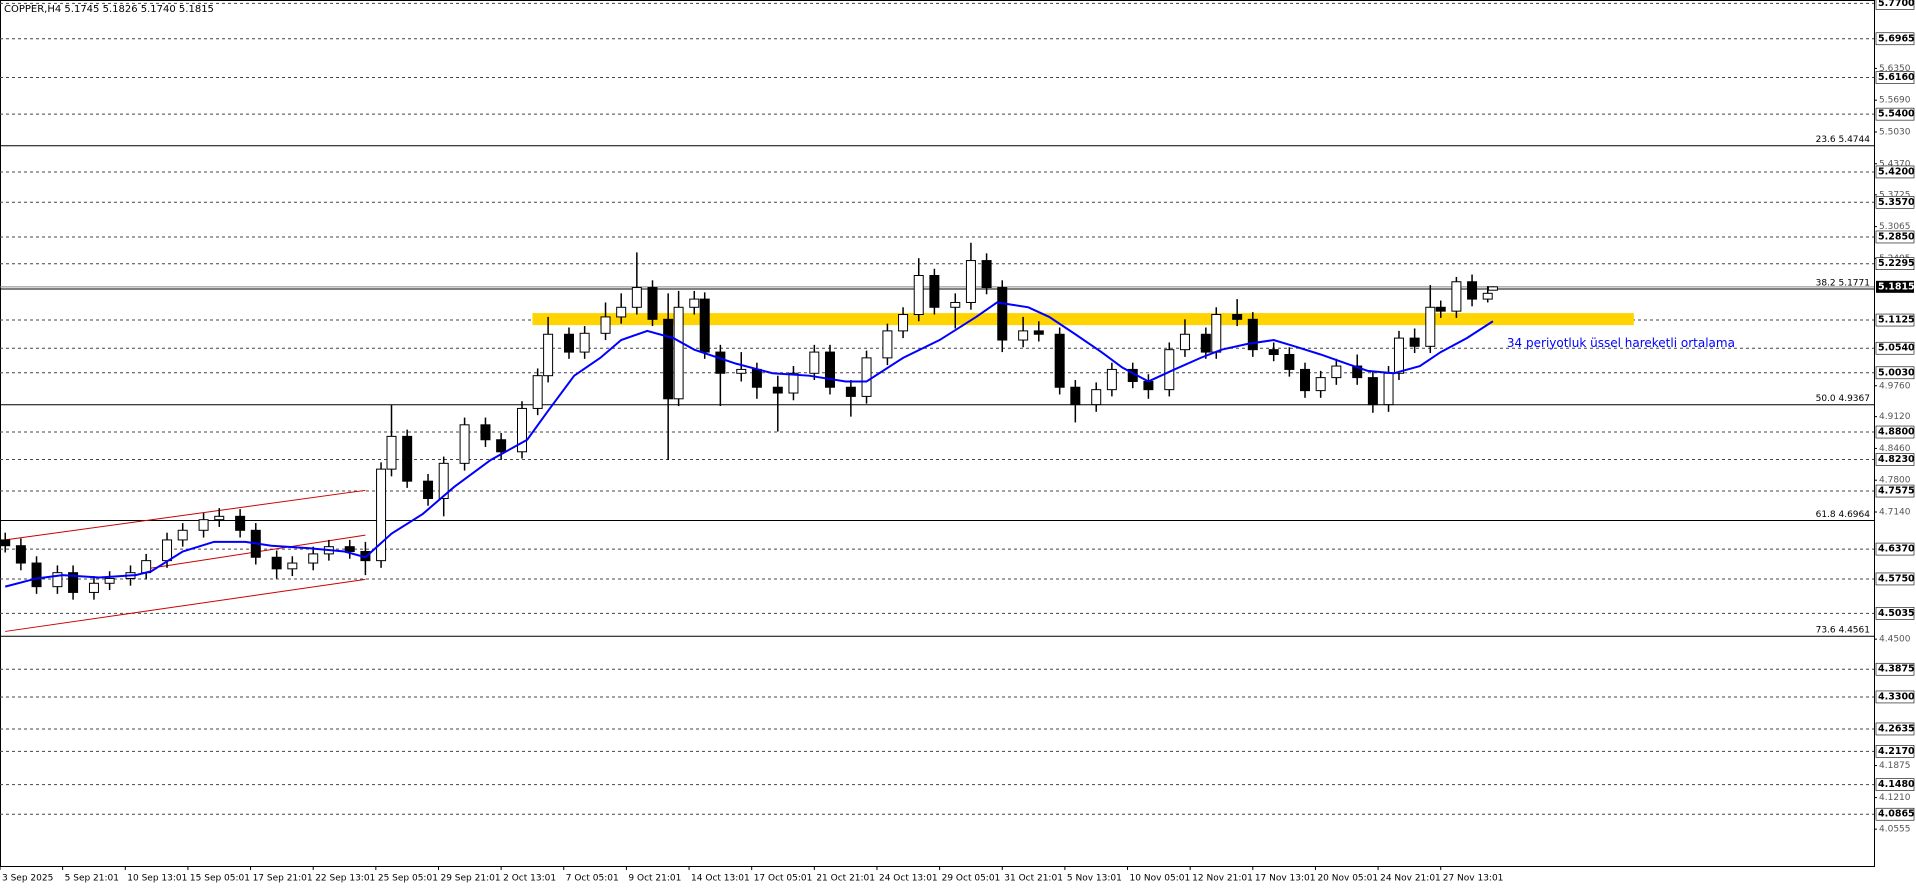  I want to click on chart-title: COPPER,H4 5.1745 5.1826 5.1740 5.1815, so click(109, 9).